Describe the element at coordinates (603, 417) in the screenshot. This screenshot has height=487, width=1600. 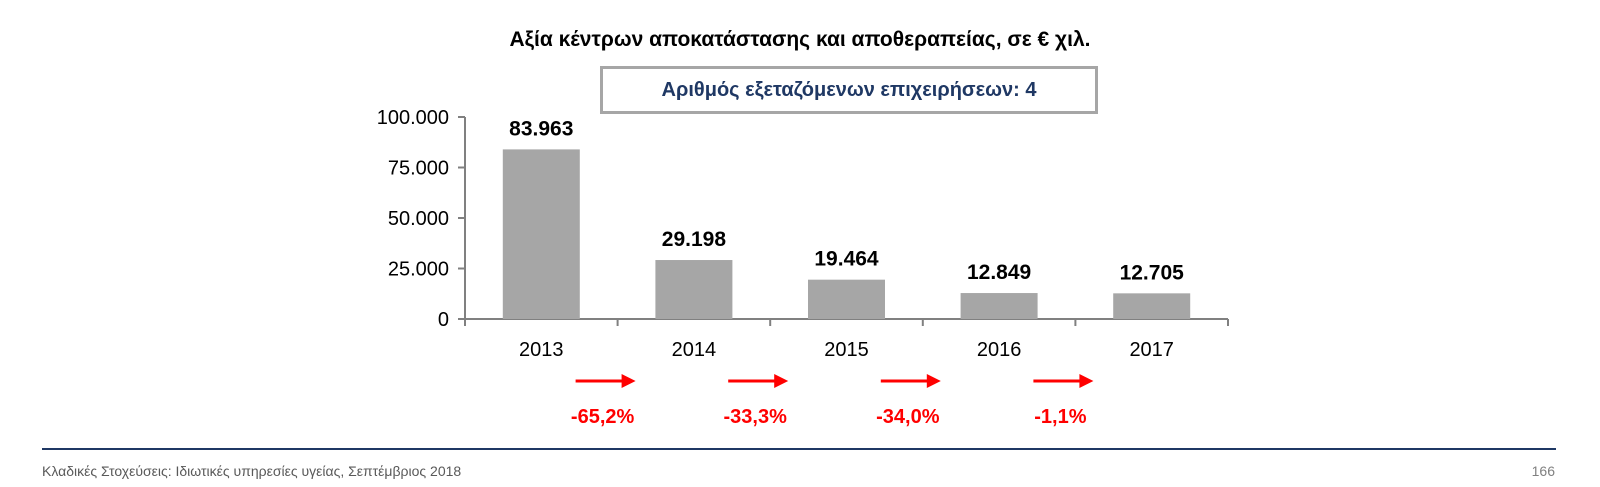
I see `change-label: -65,2%` at that location.